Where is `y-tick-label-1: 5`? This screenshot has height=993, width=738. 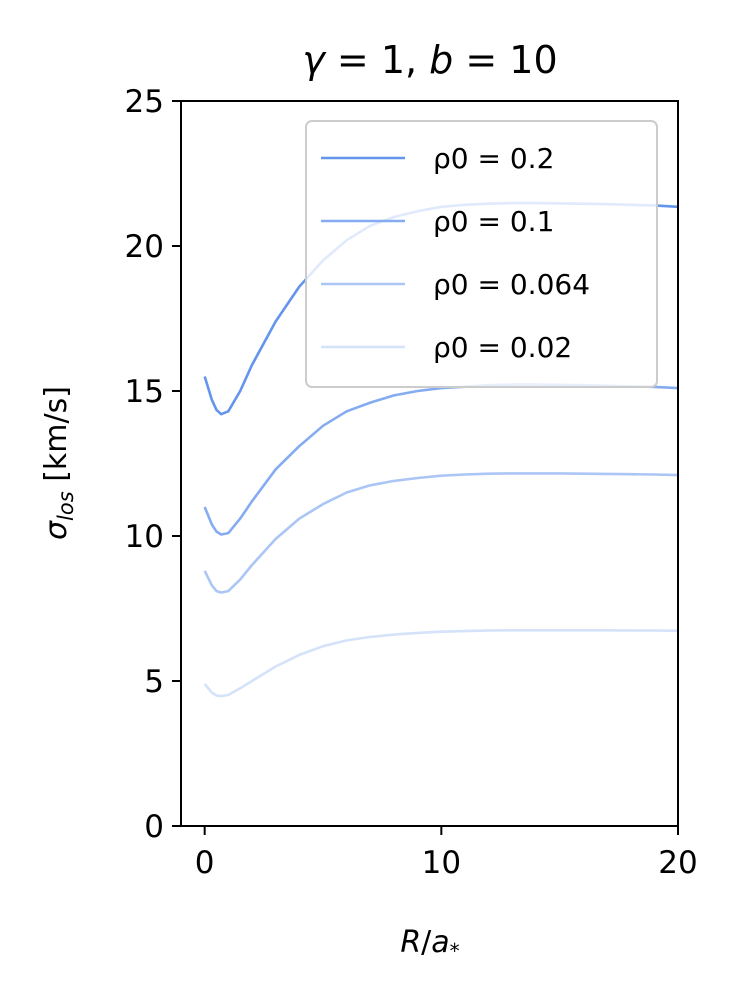
y-tick-label-1: 5 is located at coordinates (154, 682).